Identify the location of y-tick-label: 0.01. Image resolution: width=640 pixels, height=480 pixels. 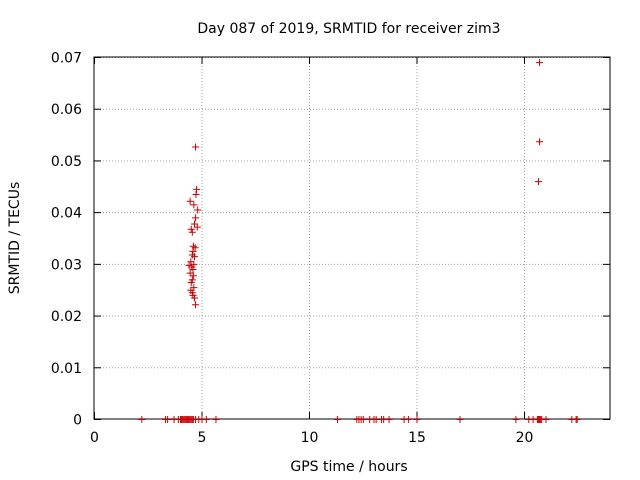
(66, 369).